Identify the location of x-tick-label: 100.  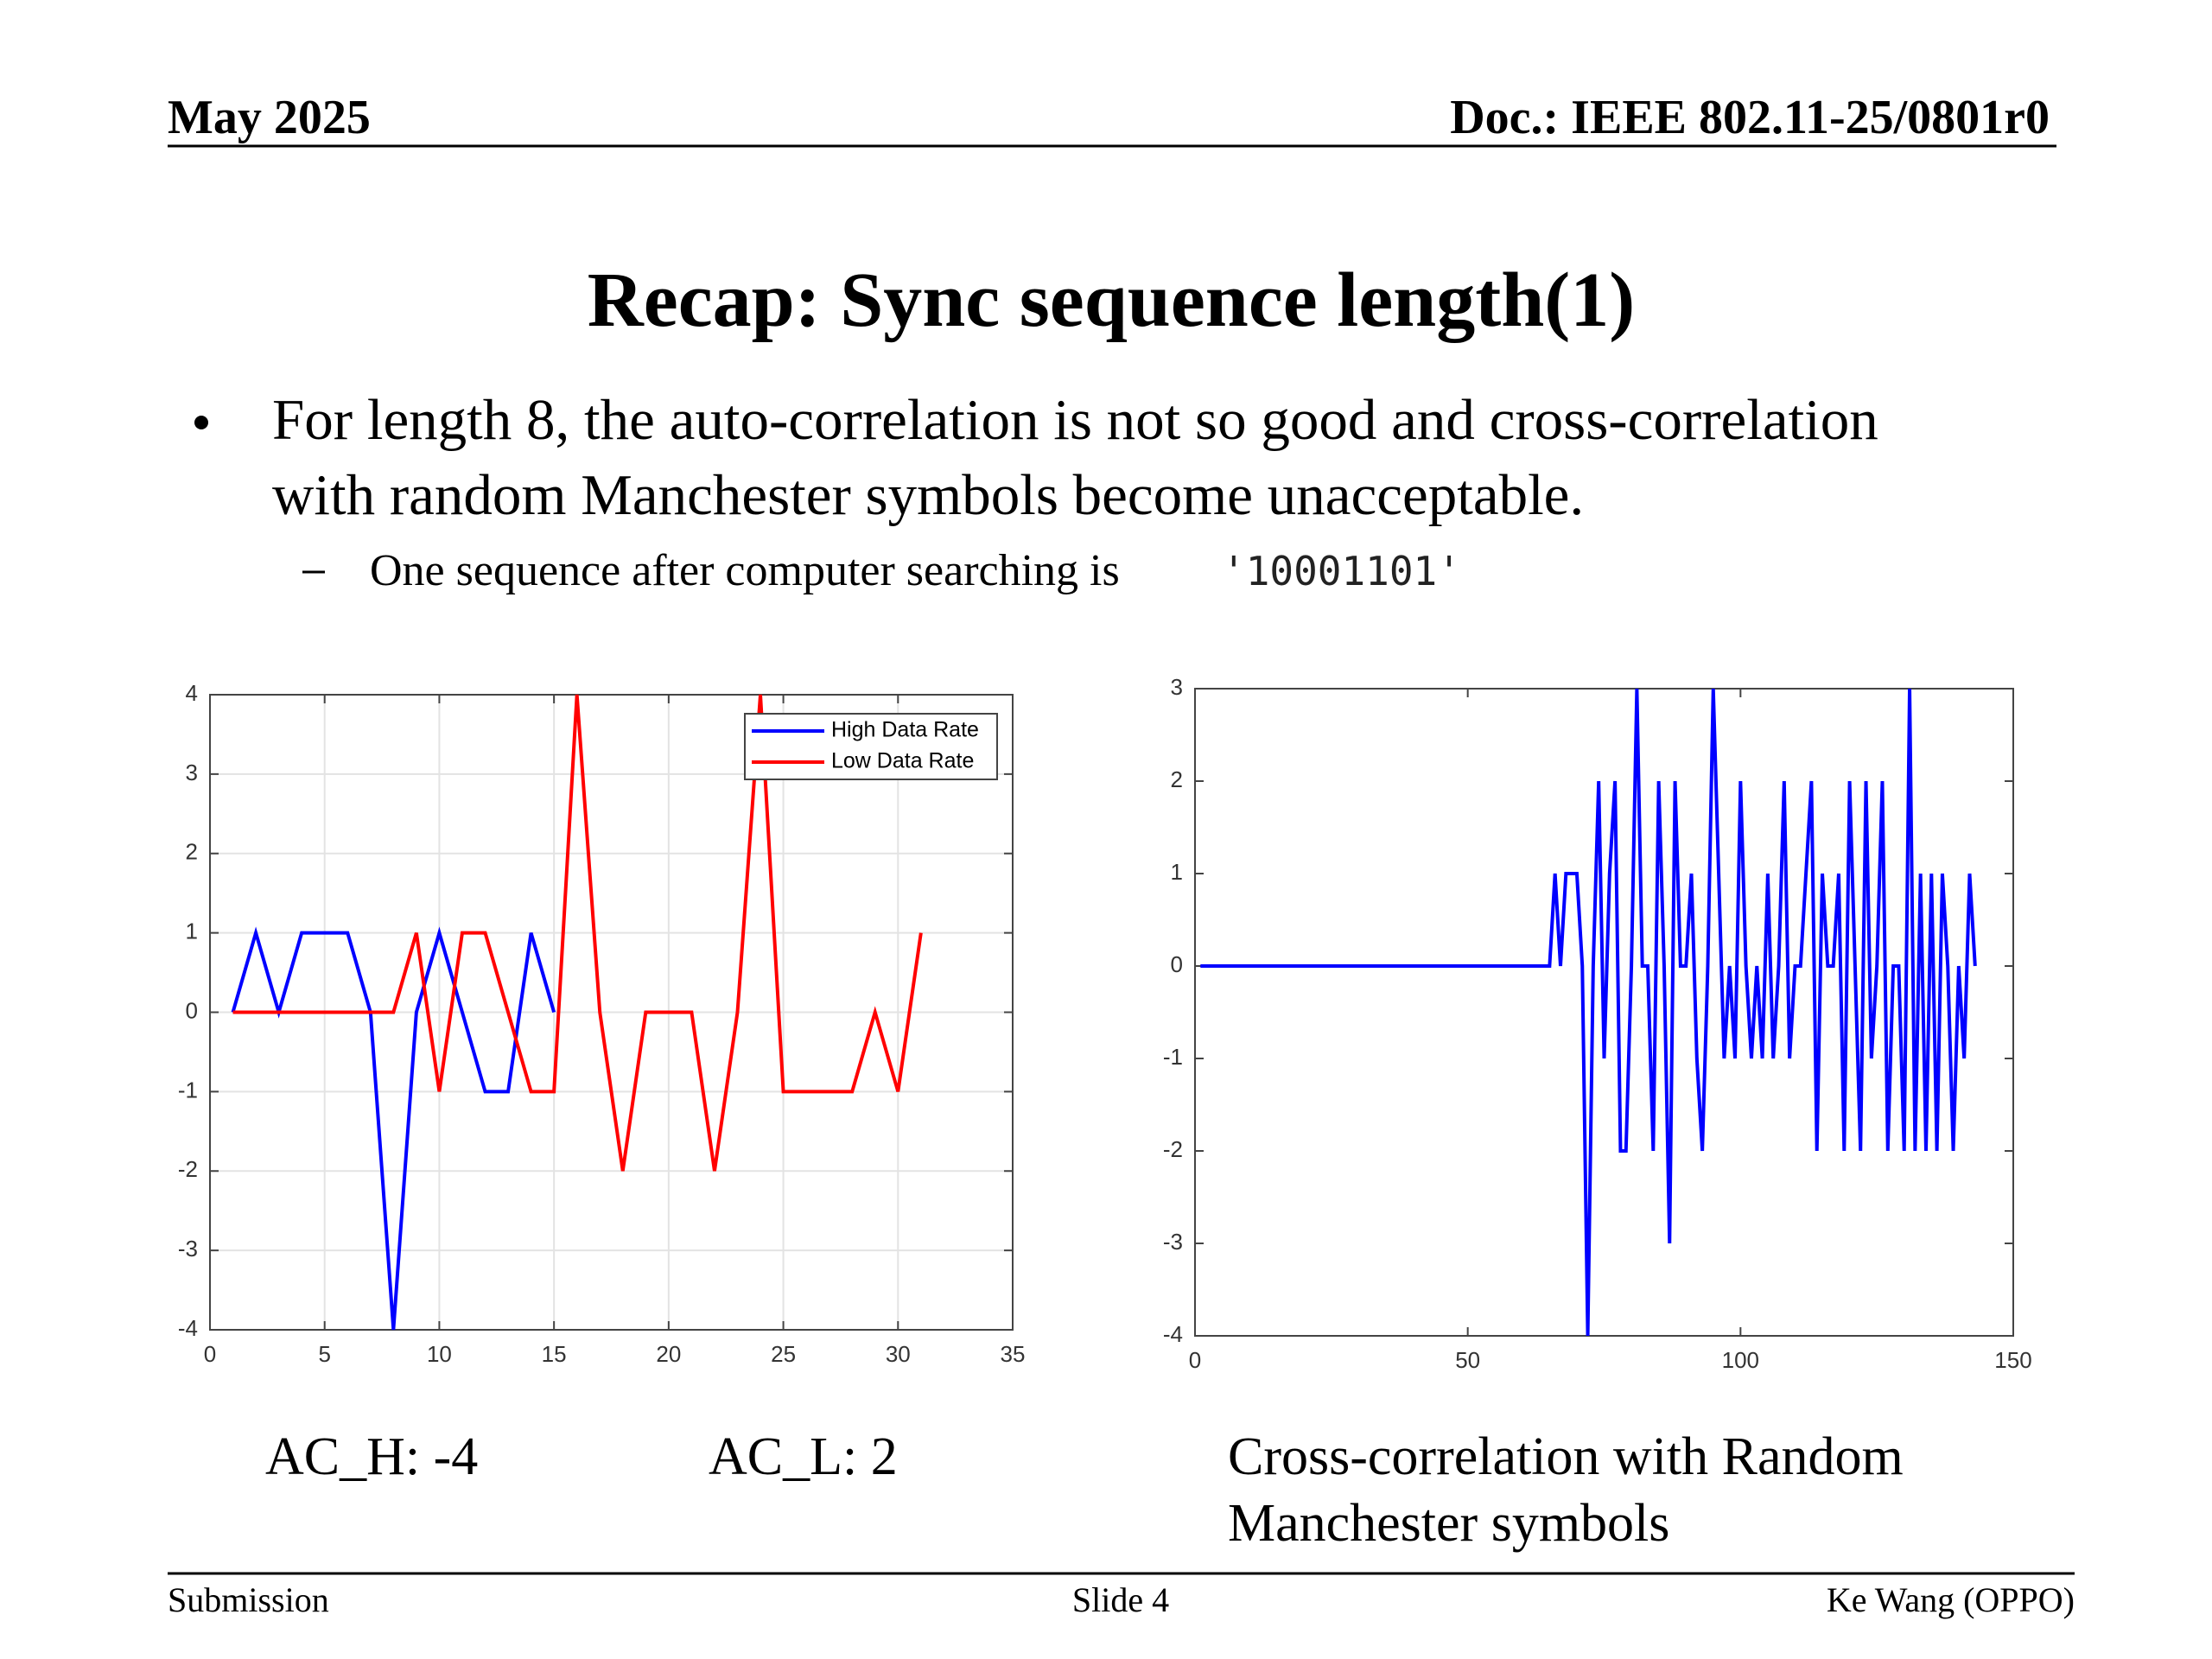
(1740, 1360).